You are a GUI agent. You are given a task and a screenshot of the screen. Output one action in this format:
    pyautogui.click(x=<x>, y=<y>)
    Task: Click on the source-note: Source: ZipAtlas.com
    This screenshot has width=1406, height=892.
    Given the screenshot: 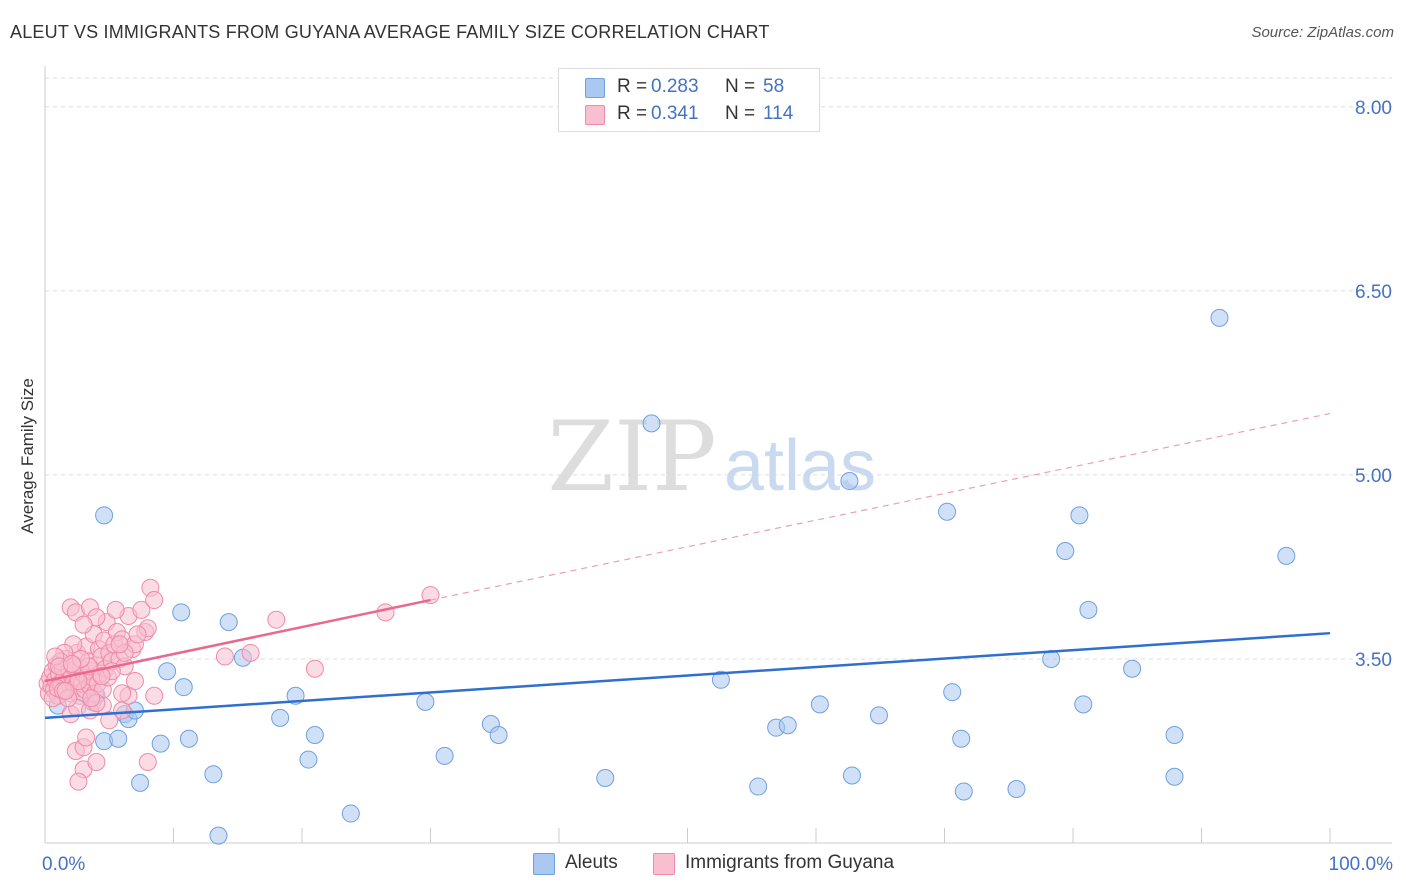 What is the action you would take?
    pyautogui.click(x=1322, y=32)
    